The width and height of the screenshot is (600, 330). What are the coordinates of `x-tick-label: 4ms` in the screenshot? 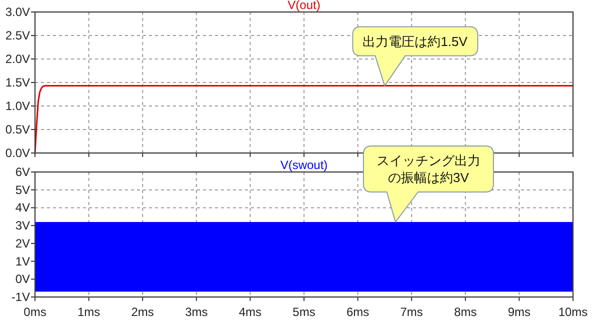 It's located at (250, 312).